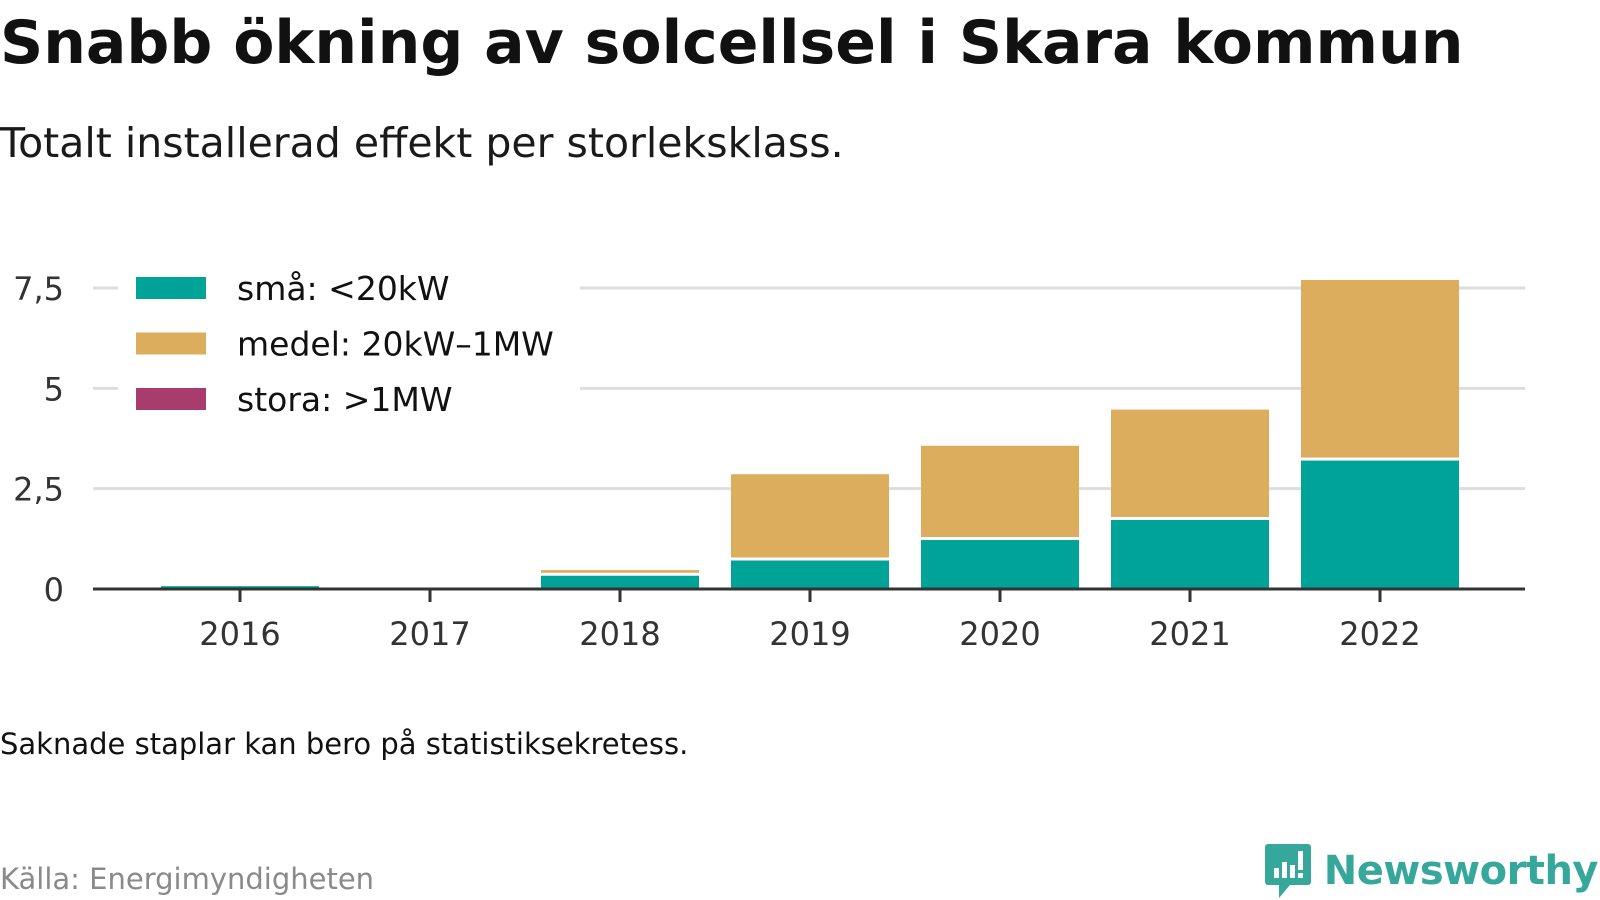  I want to click on newsworthy-logo-icon, so click(1287, 871).